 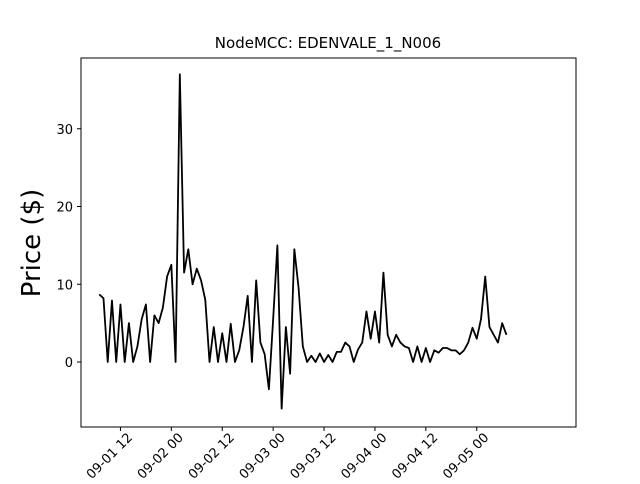 I want to click on y-tick-label: 20, so click(x=64, y=208).